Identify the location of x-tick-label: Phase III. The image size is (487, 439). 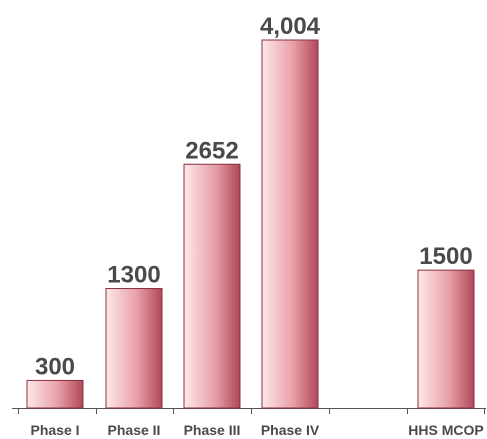
(212, 430).